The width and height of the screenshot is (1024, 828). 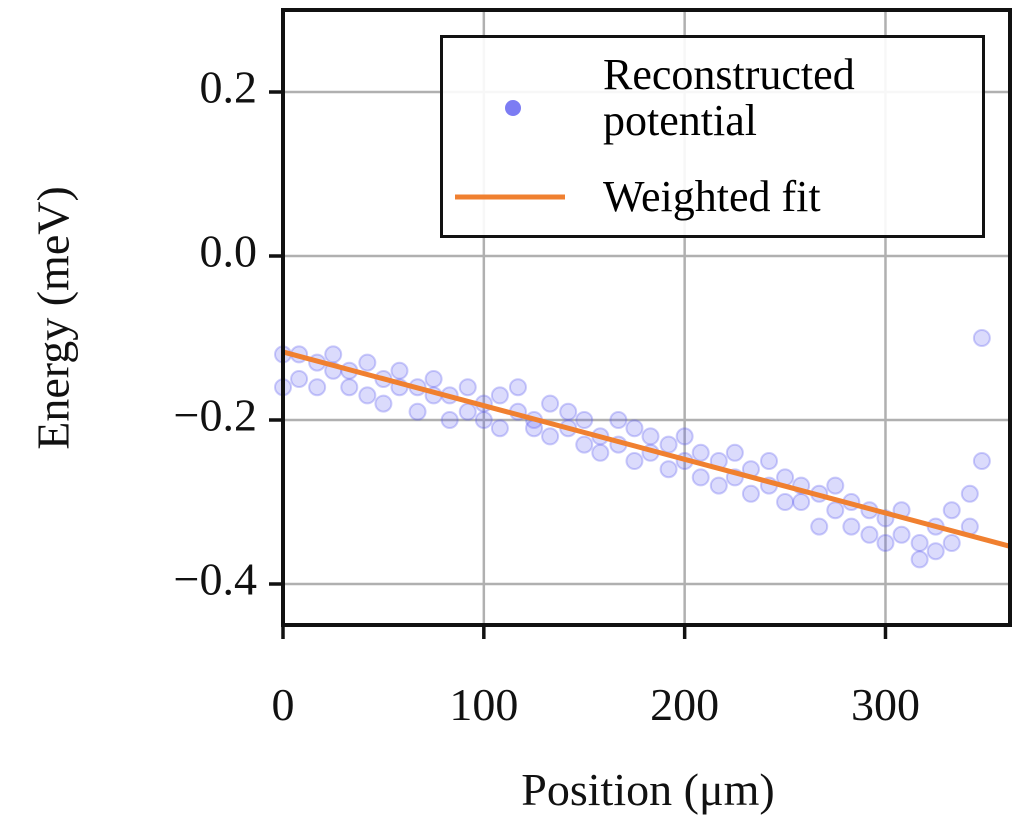 I want to click on legend-label: Reconstructed potential, so click(x=729, y=97).